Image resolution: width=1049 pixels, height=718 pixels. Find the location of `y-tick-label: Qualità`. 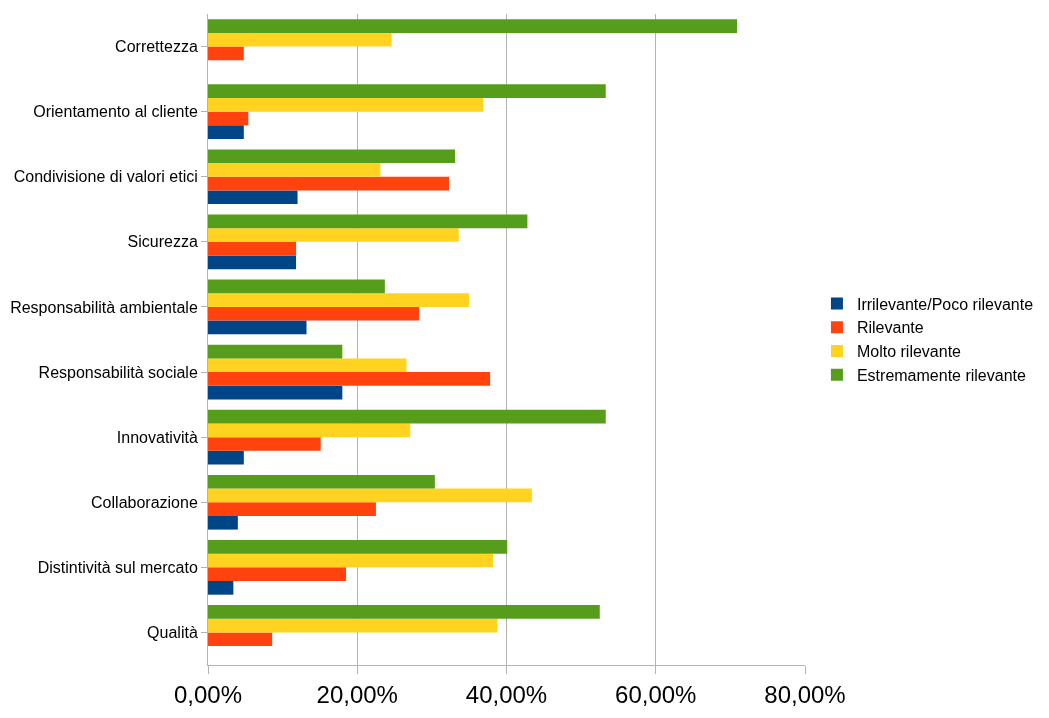

y-tick-label: Qualità is located at coordinates (172, 633).